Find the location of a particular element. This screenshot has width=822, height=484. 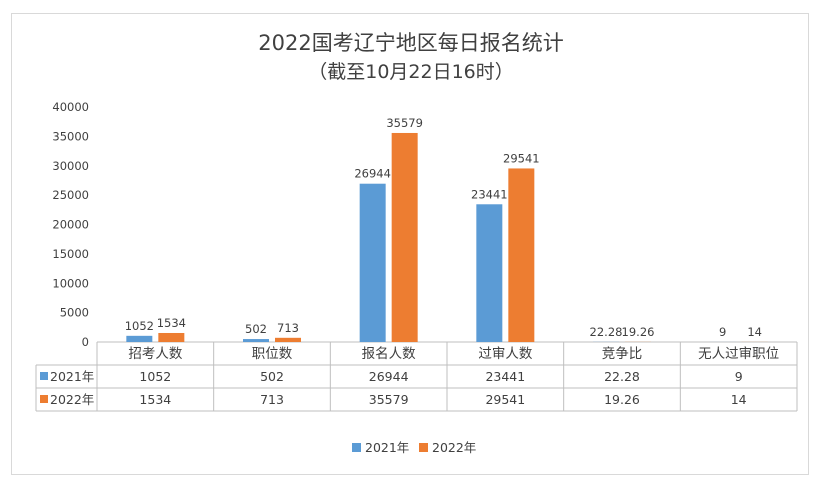

category-label: 竞争比 is located at coordinates (622, 353).